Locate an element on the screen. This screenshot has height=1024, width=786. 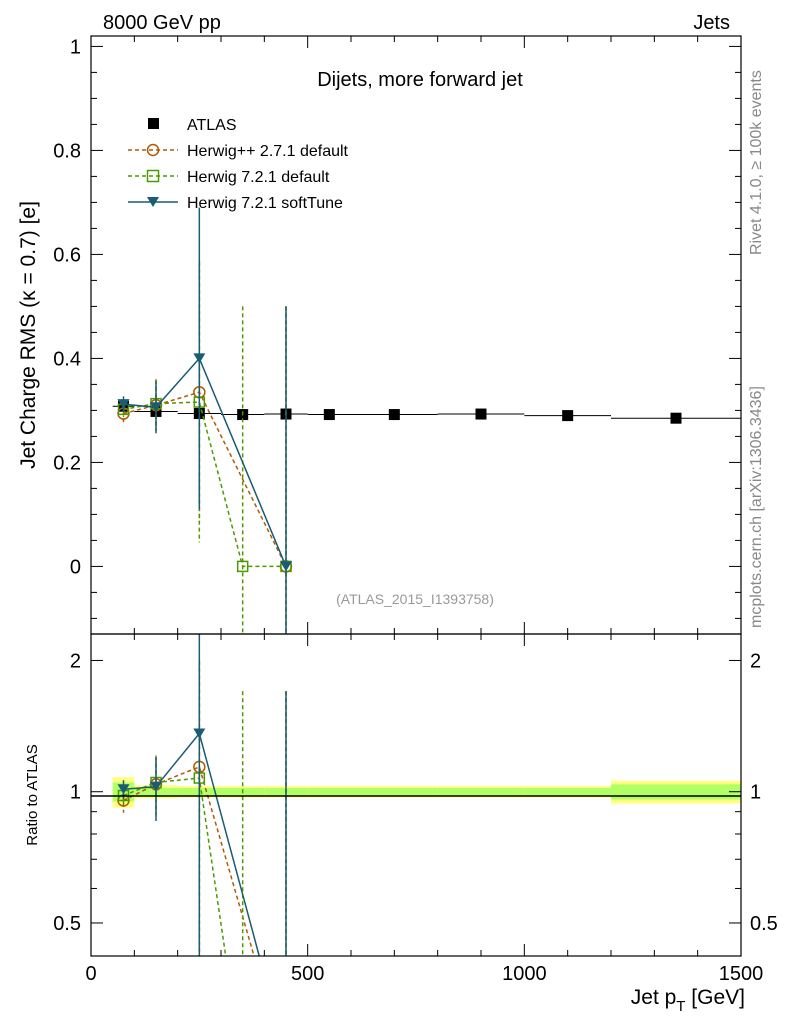
y-tick-label-main: 0 is located at coordinates (75, 567).